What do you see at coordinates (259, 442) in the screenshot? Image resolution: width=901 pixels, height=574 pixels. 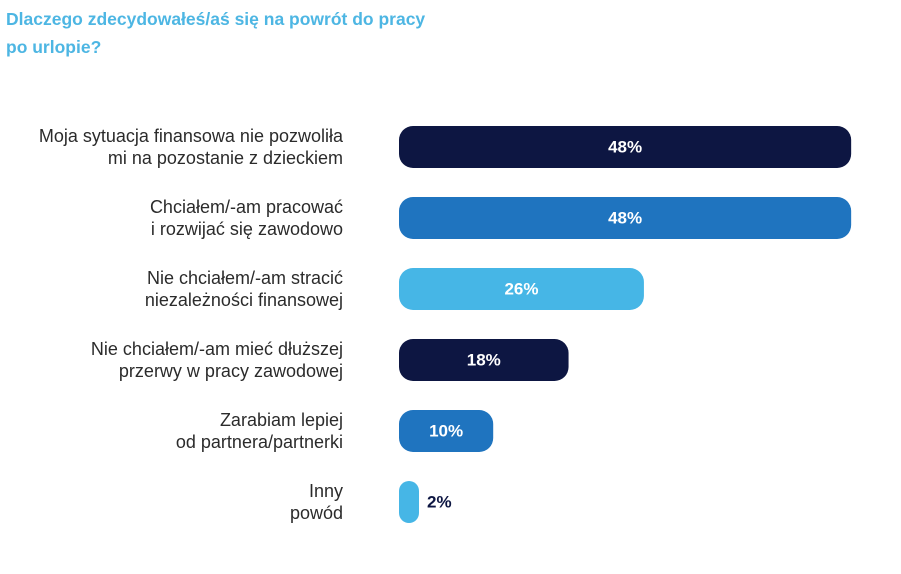 I see `category-label-line: od partnera/partnerki` at bounding box center [259, 442].